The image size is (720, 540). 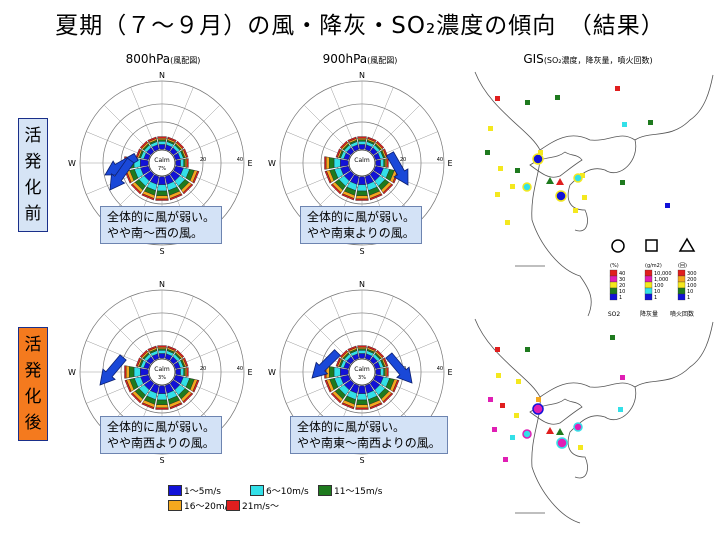 I want to click on legend-item-5: 21m/s～, so click(x=252, y=505).